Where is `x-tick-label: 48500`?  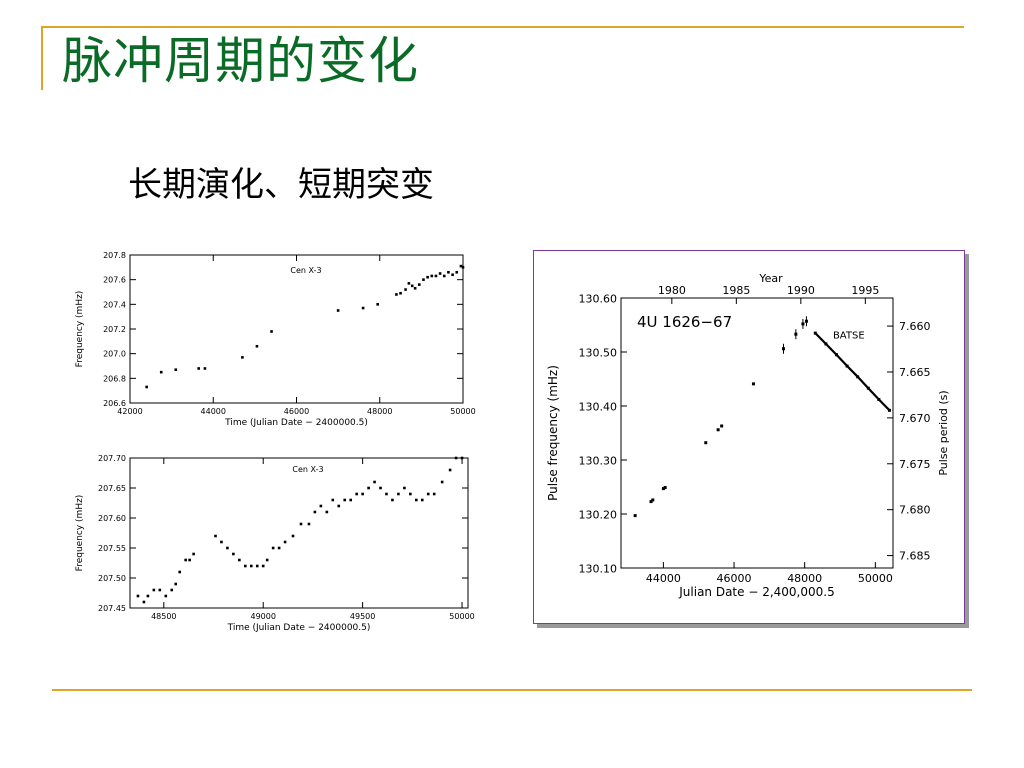
x-tick-label: 48500 is located at coordinates (163, 616).